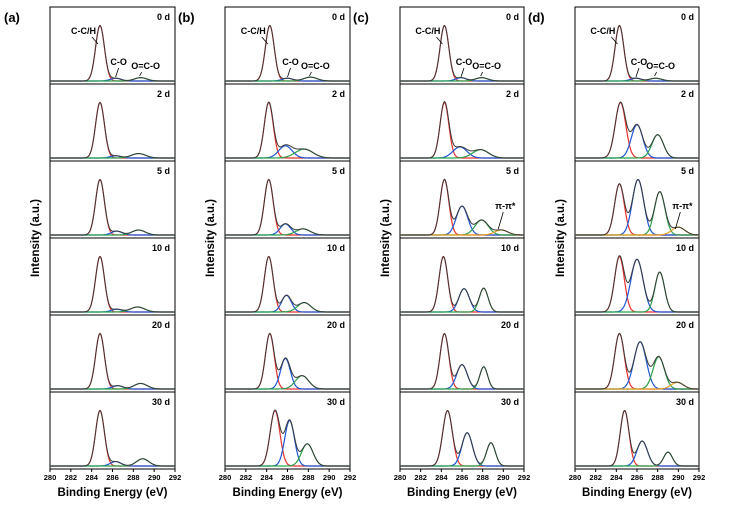 The height and width of the screenshot is (509, 744). Describe the element at coordinates (161, 402) in the screenshot. I see `day-label: 30 d` at that location.